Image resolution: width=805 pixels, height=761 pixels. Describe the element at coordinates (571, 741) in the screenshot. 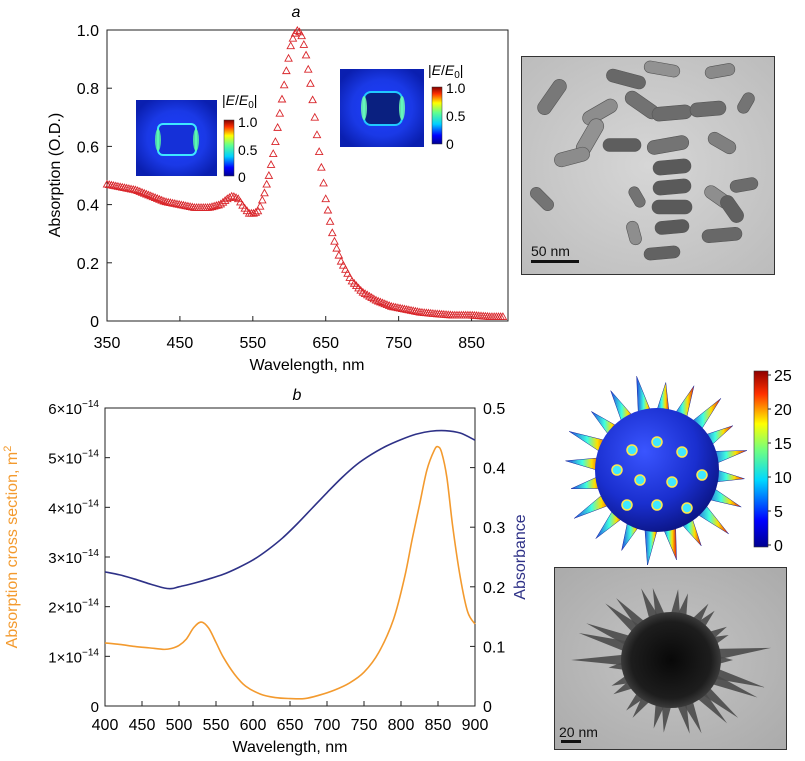

I see `scale-bar-b-line` at that location.